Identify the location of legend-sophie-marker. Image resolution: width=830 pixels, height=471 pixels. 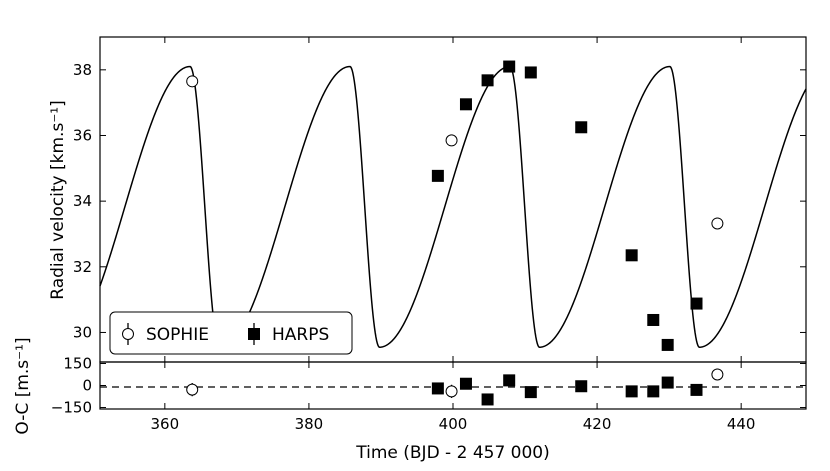
(128, 334).